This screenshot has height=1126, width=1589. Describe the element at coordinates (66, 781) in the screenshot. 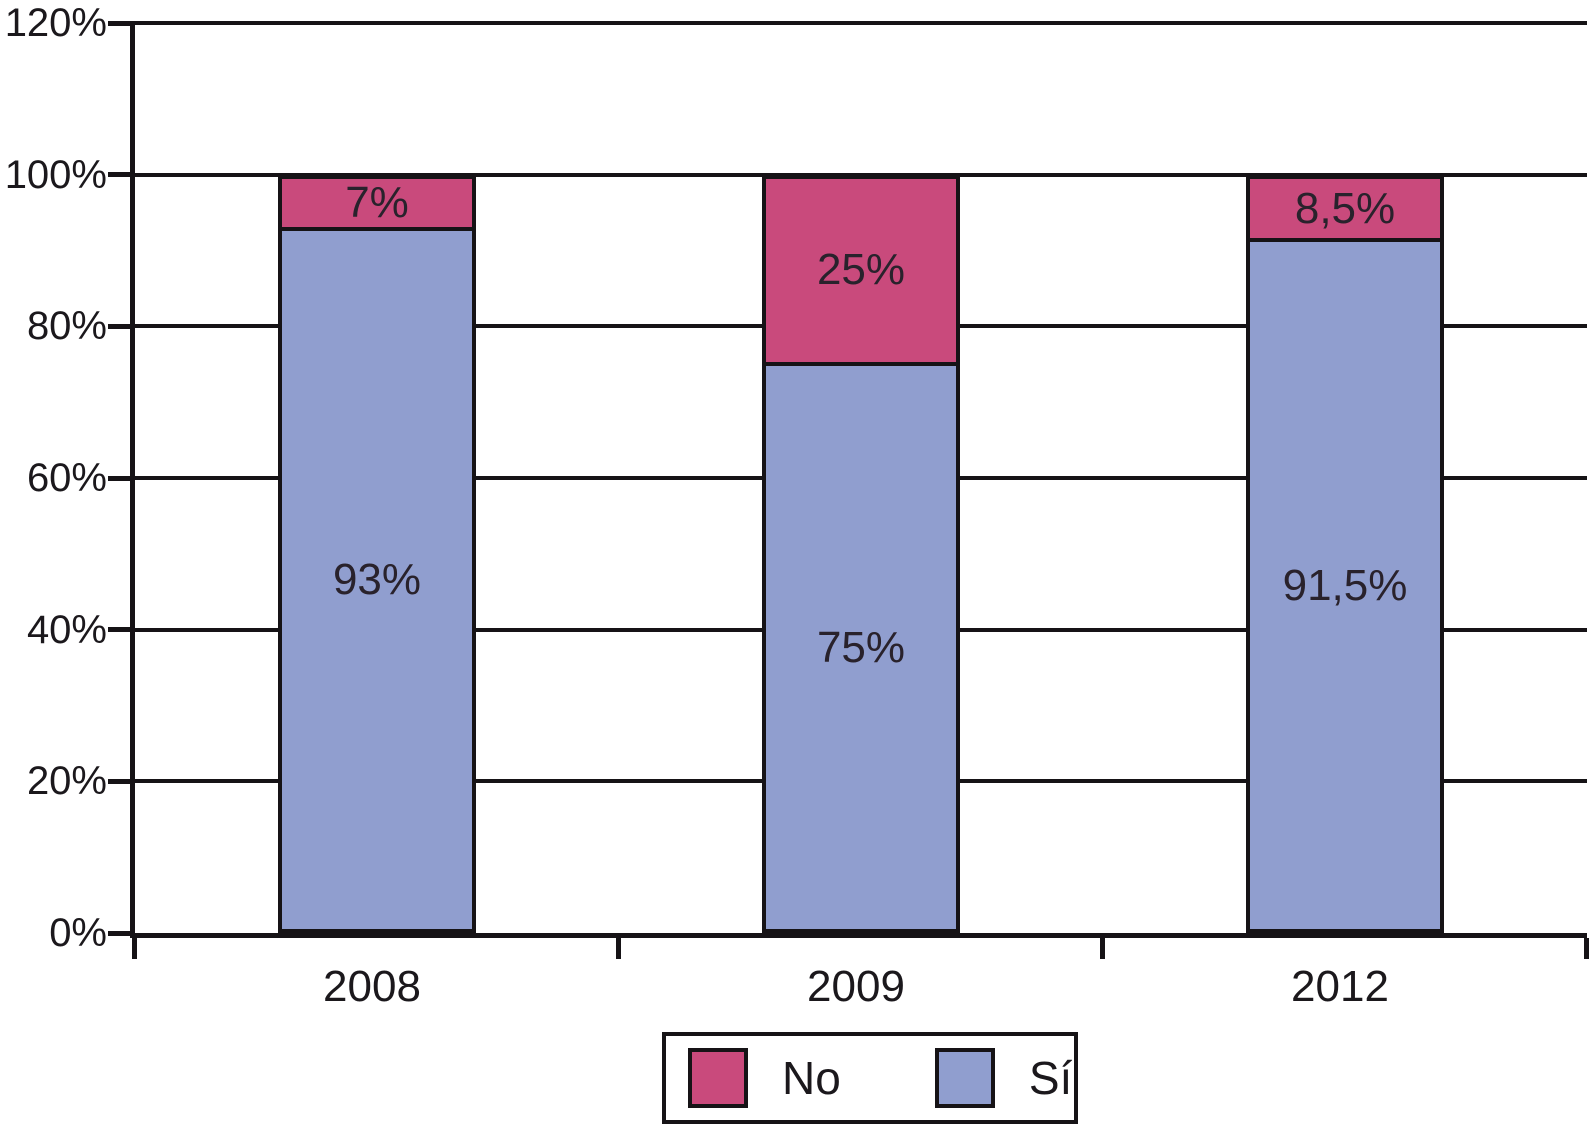

I see `y-axis-tick-label: 20%` at that location.